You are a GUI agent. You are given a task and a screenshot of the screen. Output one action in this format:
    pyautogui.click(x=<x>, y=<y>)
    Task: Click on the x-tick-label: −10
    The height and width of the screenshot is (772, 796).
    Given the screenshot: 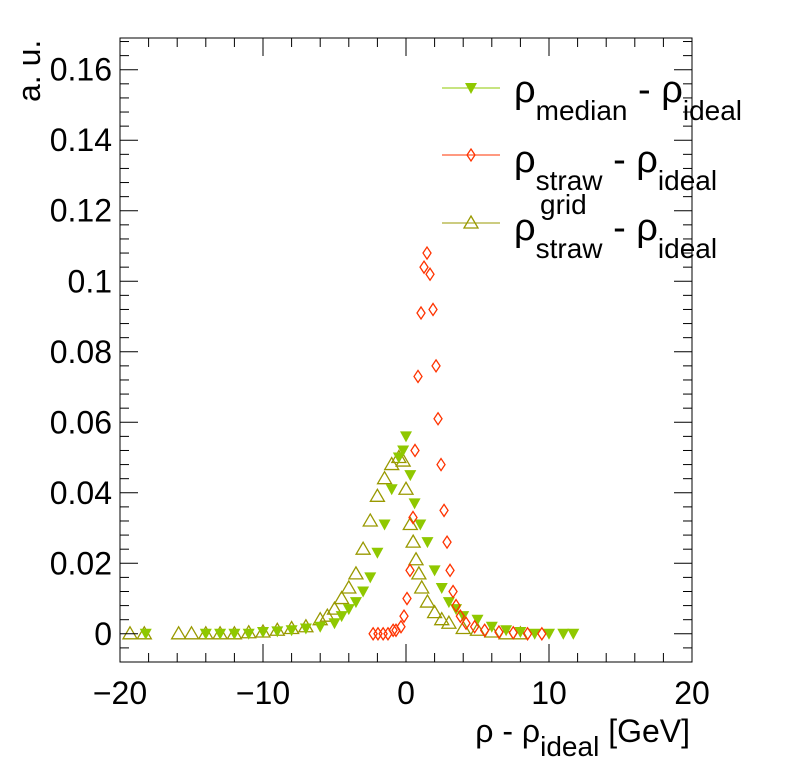 What is the action you would take?
    pyautogui.click(x=263, y=693)
    